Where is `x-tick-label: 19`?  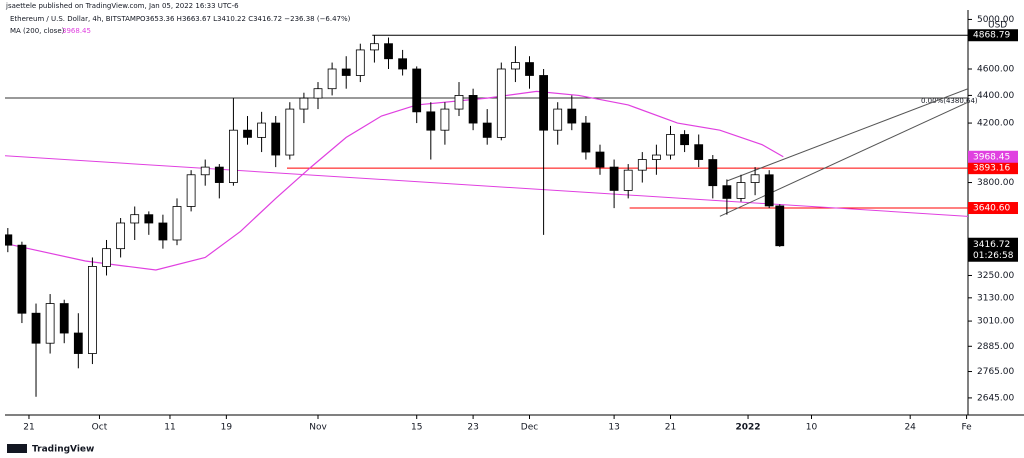
x-tick-label: 19 is located at coordinates (227, 428).